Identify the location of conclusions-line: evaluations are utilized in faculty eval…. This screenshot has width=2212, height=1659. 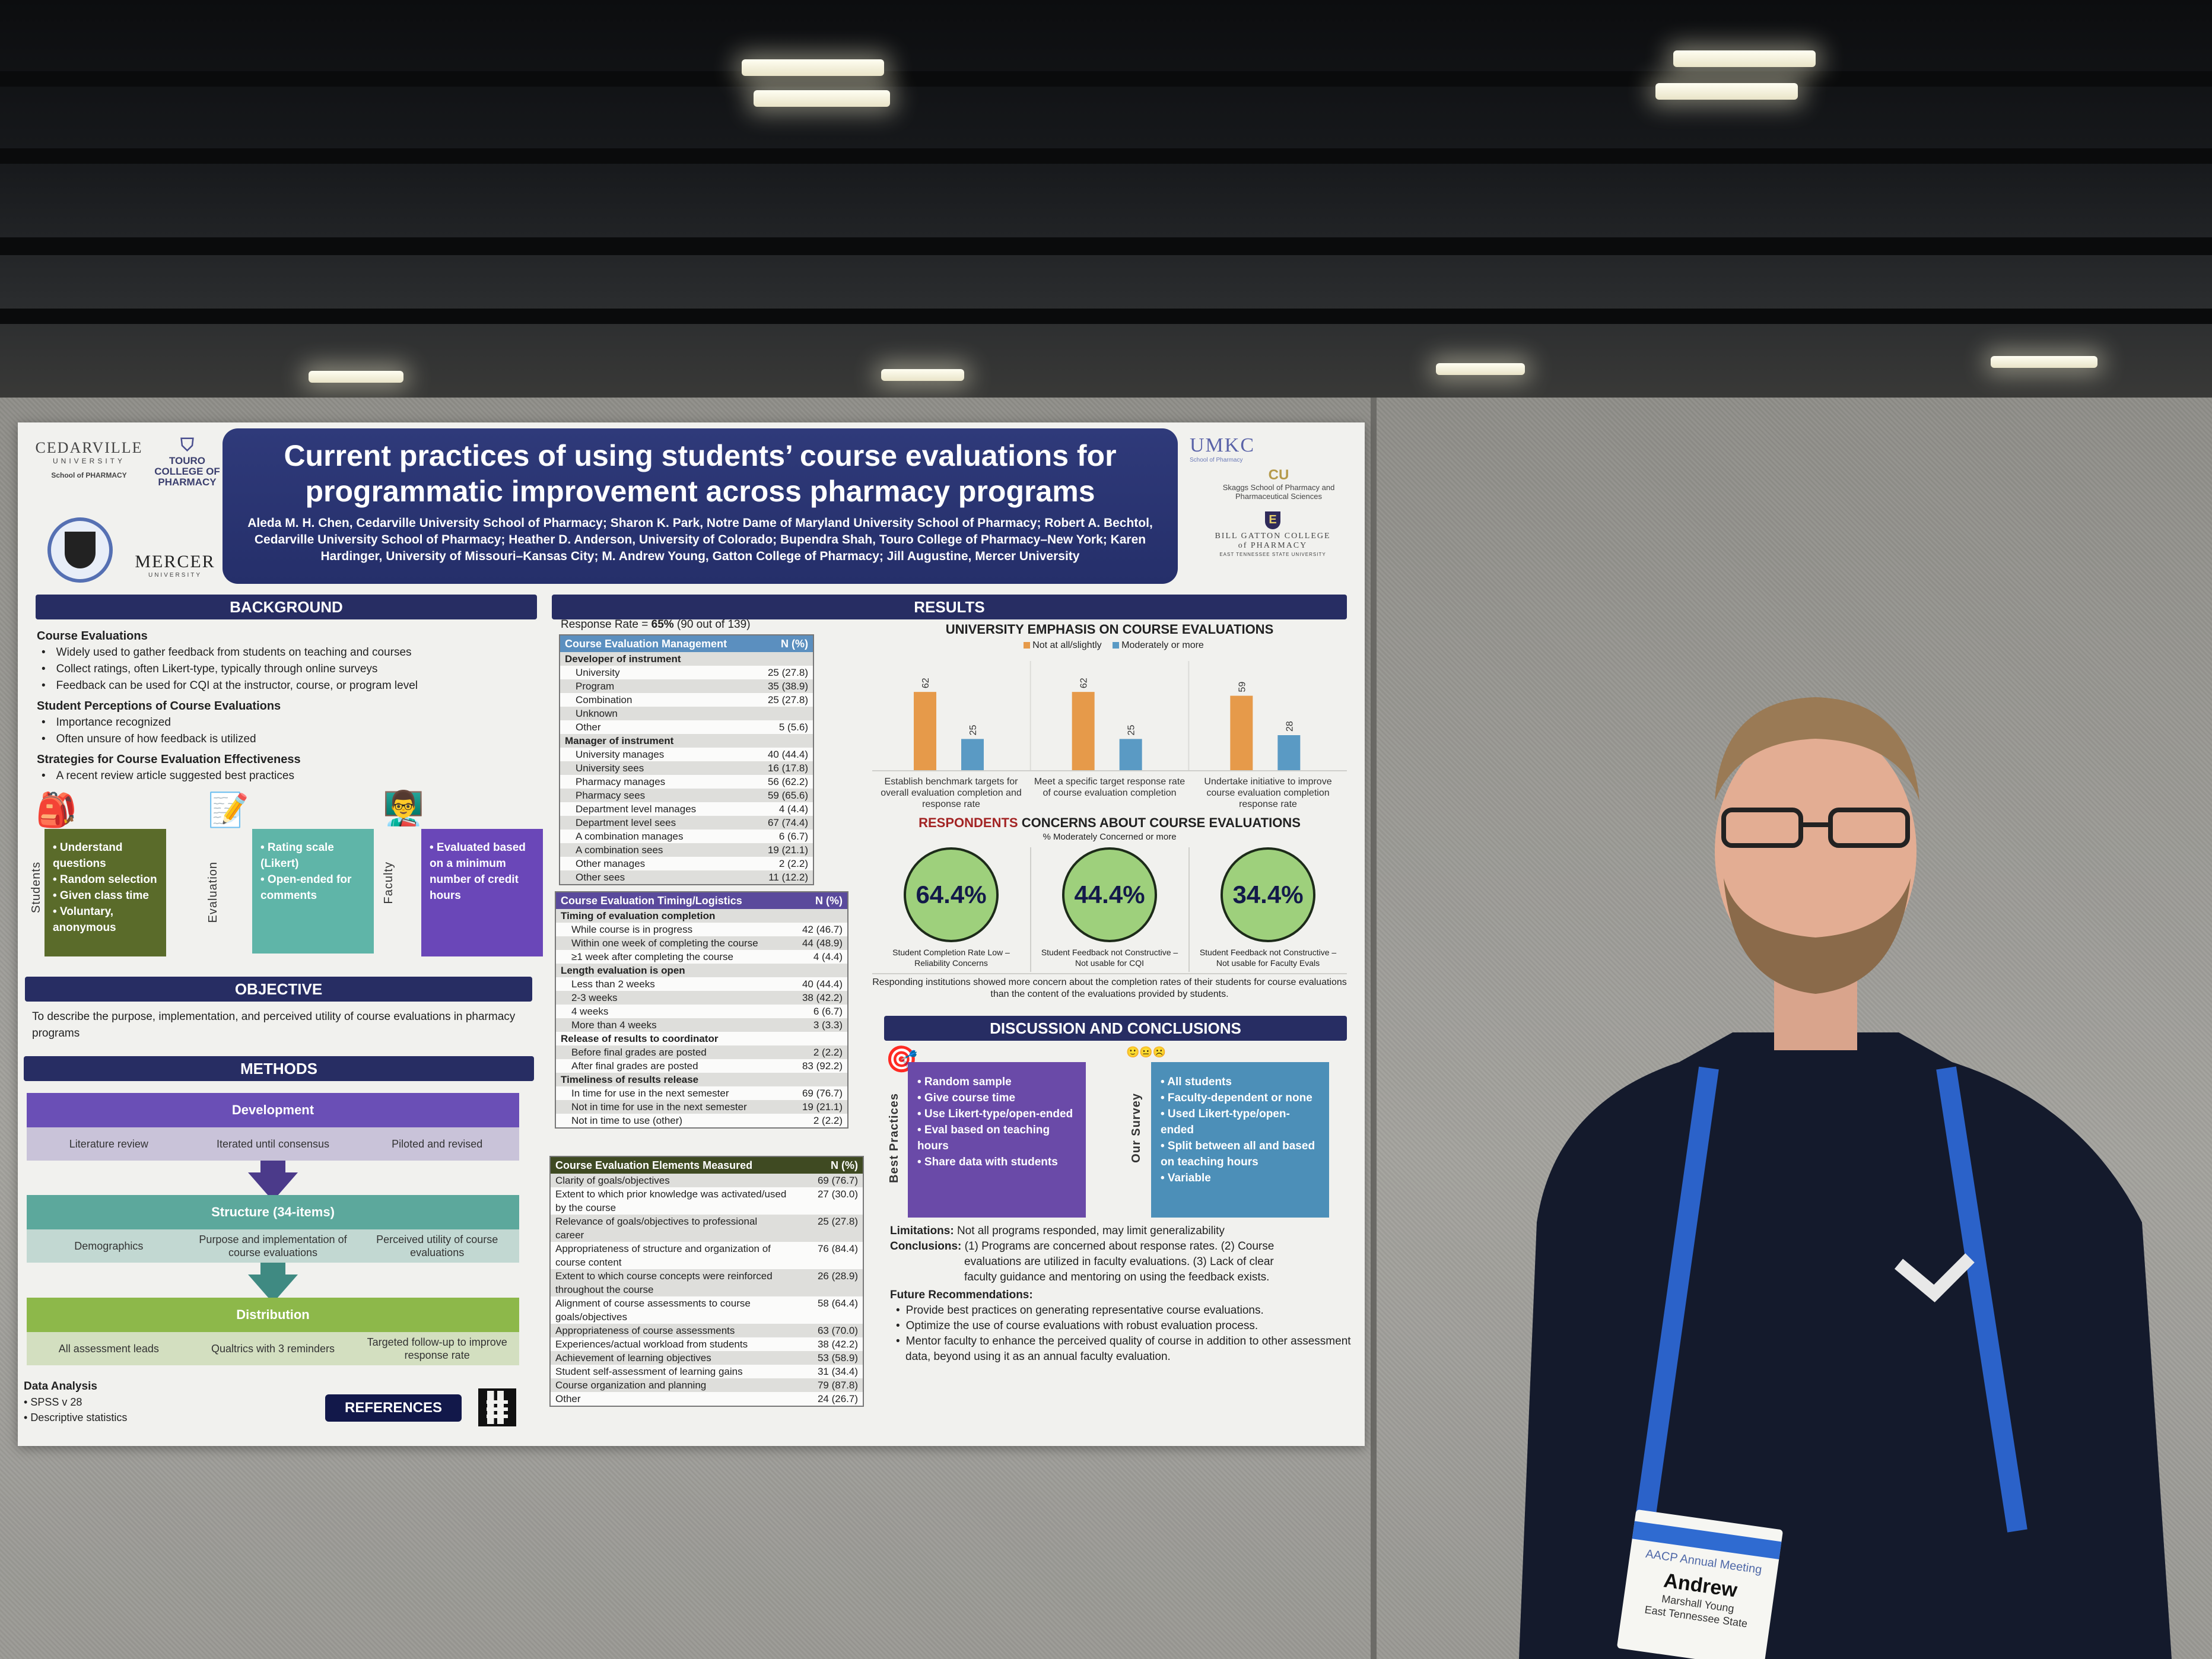
(1119, 1262).